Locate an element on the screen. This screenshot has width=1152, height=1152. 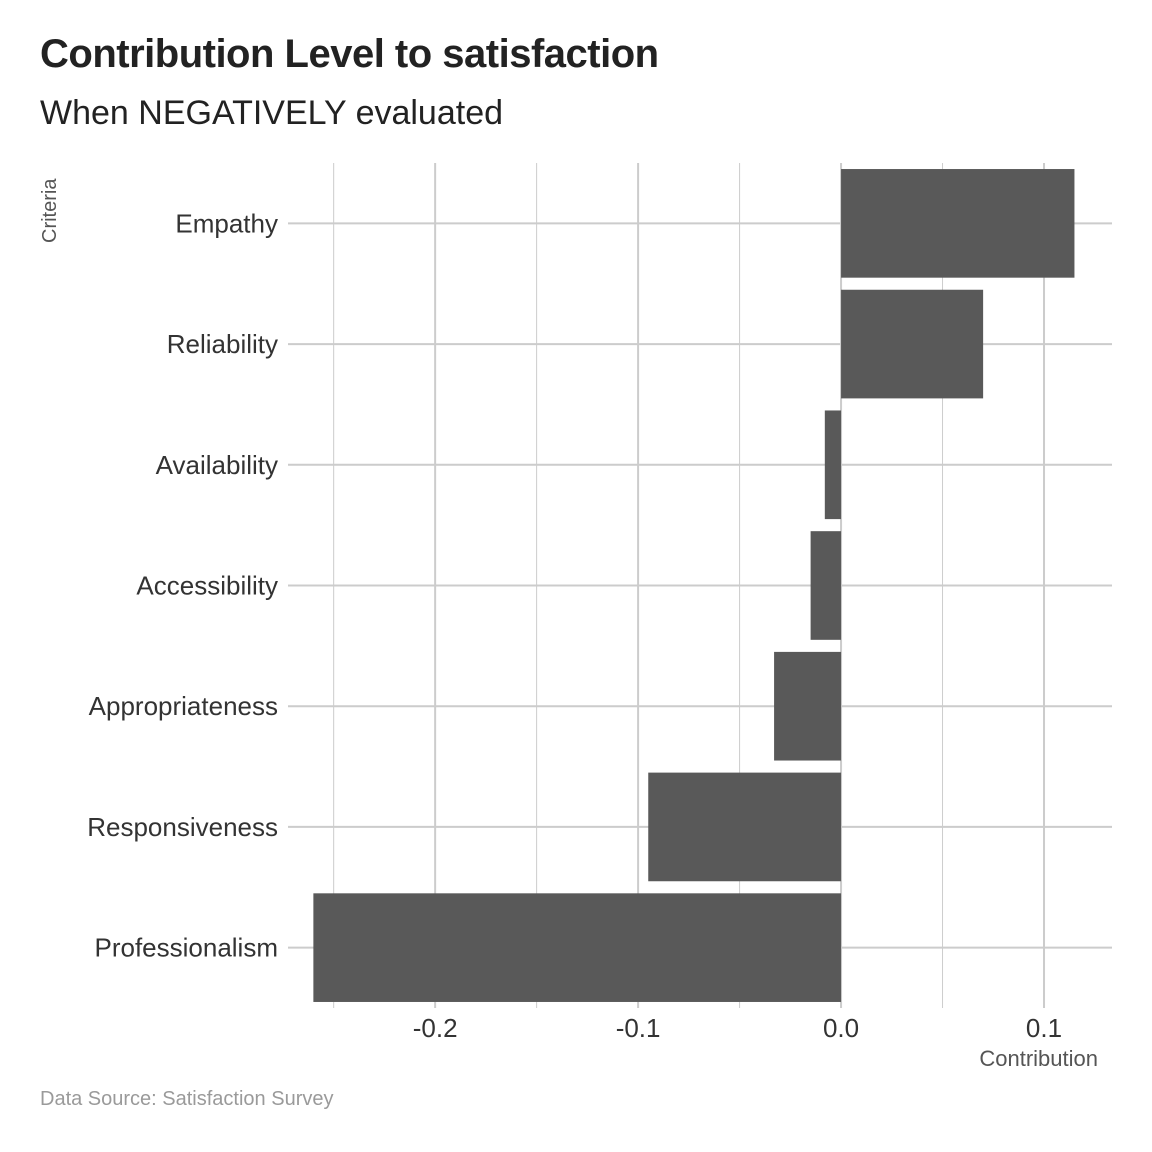
x-tick-label: -0.1 is located at coordinates (638, 1028).